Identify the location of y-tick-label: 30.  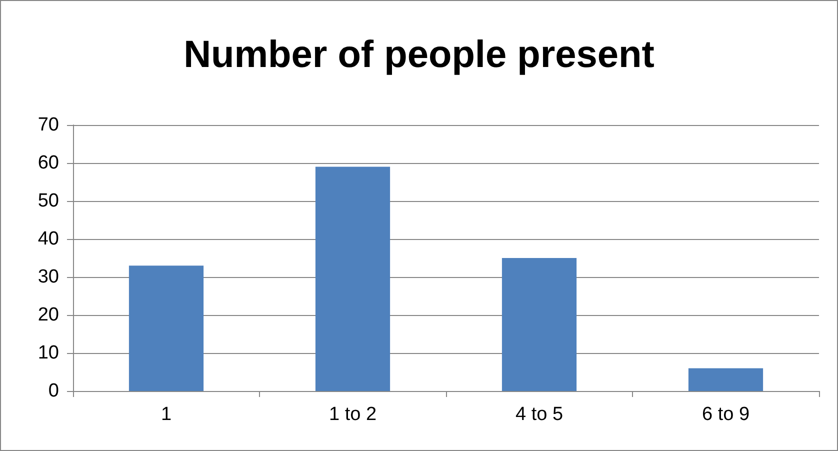
(48, 277).